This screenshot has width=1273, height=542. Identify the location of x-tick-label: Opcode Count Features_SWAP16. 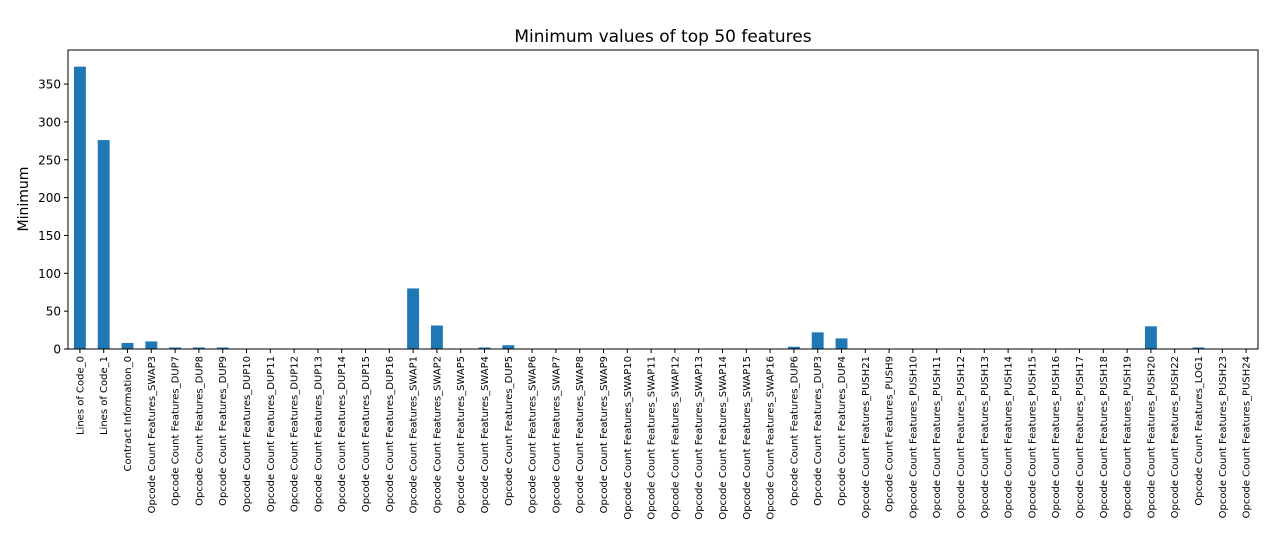
(771, 438).